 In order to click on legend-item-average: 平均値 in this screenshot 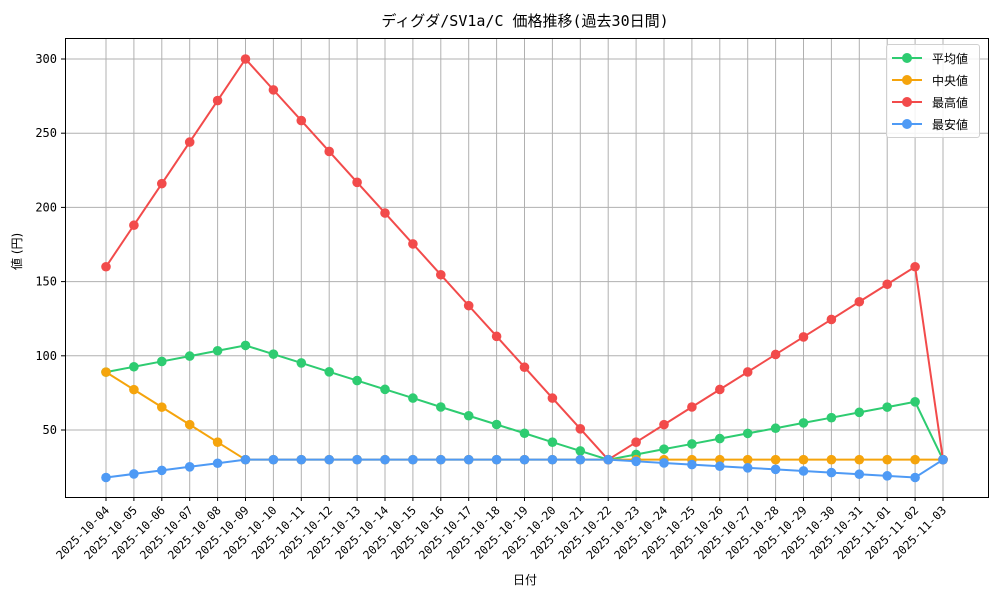, I will do `click(933, 58)`.